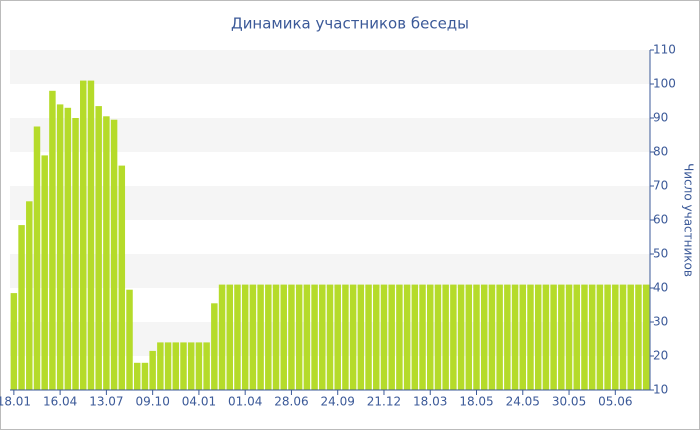  What do you see at coordinates (660, 390) in the screenshot?
I see `y-tick-label: 10` at bounding box center [660, 390].